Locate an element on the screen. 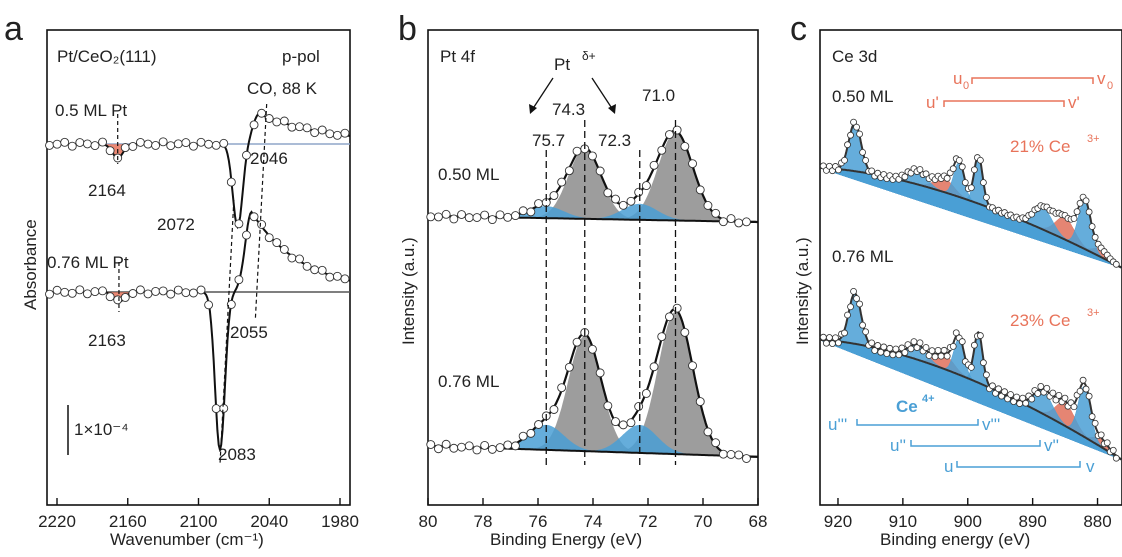  panel-c-ce3-frac-1: 21% Ce is located at coordinates (1040, 146).